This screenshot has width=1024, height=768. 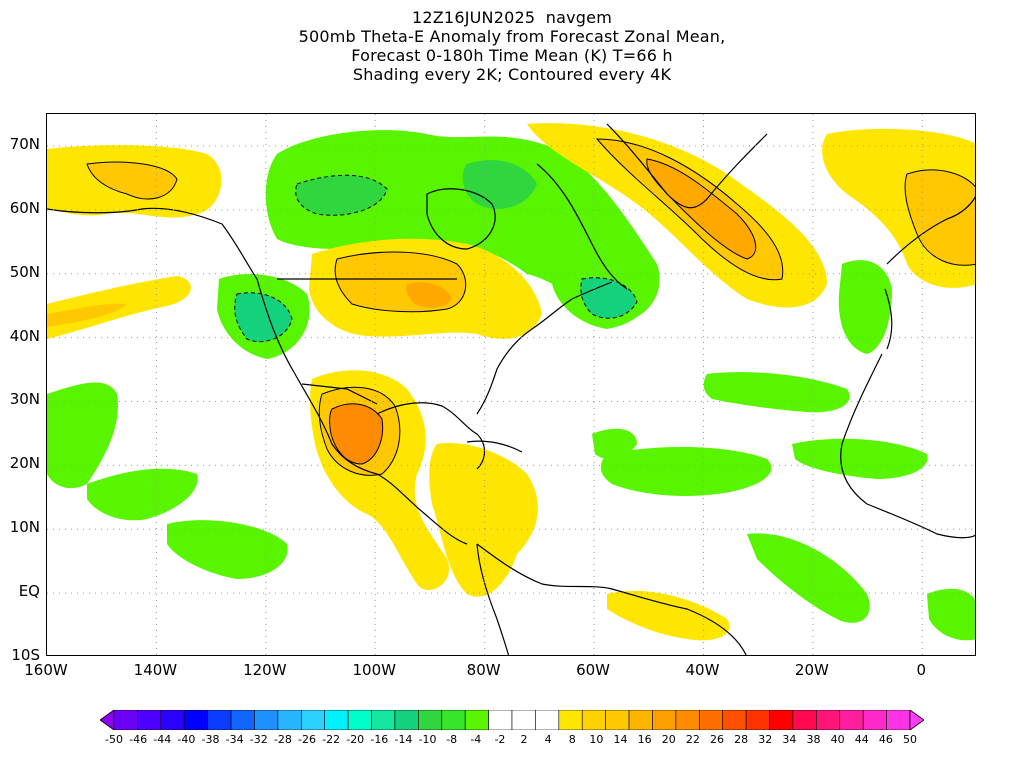 I want to click on lon-label: 80W, so click(x=483, y=670).